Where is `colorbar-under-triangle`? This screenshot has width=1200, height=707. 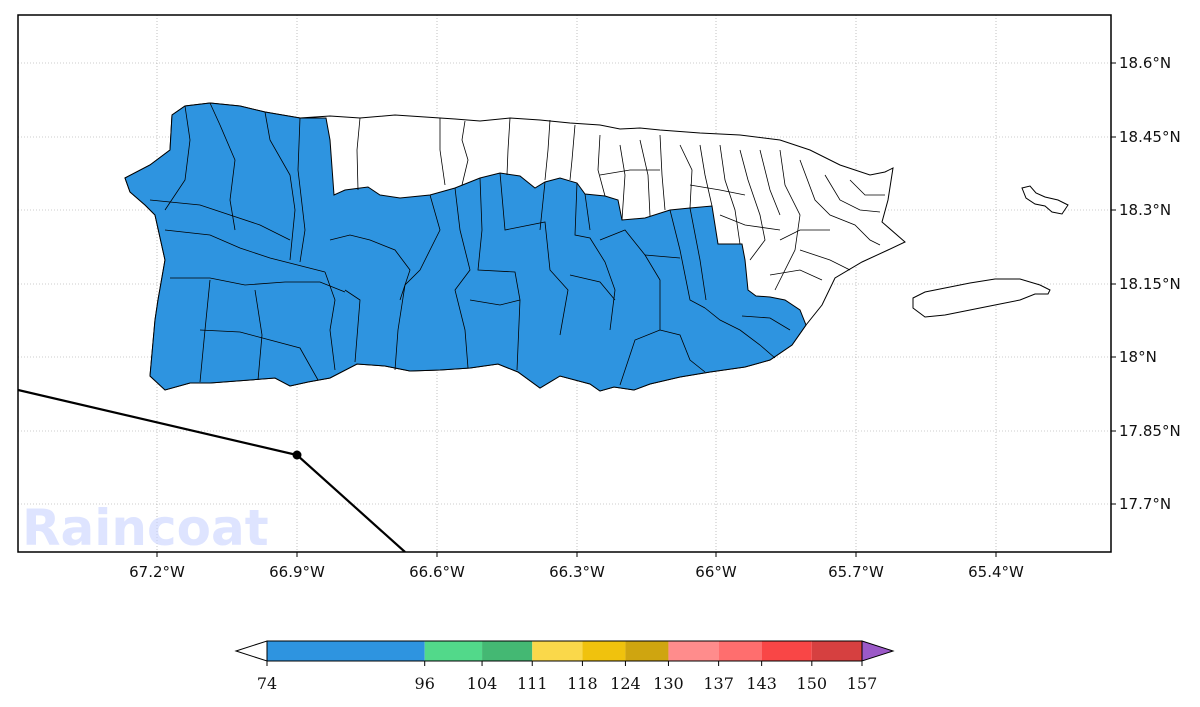
colorbar-under-triangle is located at coordinates (251, 651).